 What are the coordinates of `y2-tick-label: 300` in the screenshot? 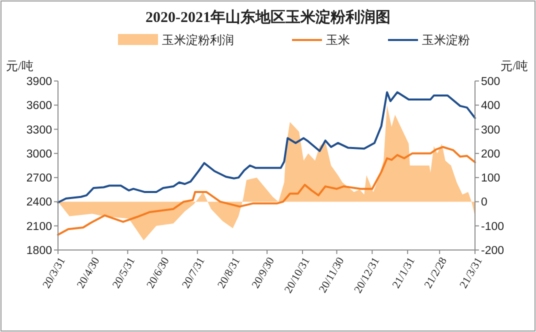 It's located at (490, 130).